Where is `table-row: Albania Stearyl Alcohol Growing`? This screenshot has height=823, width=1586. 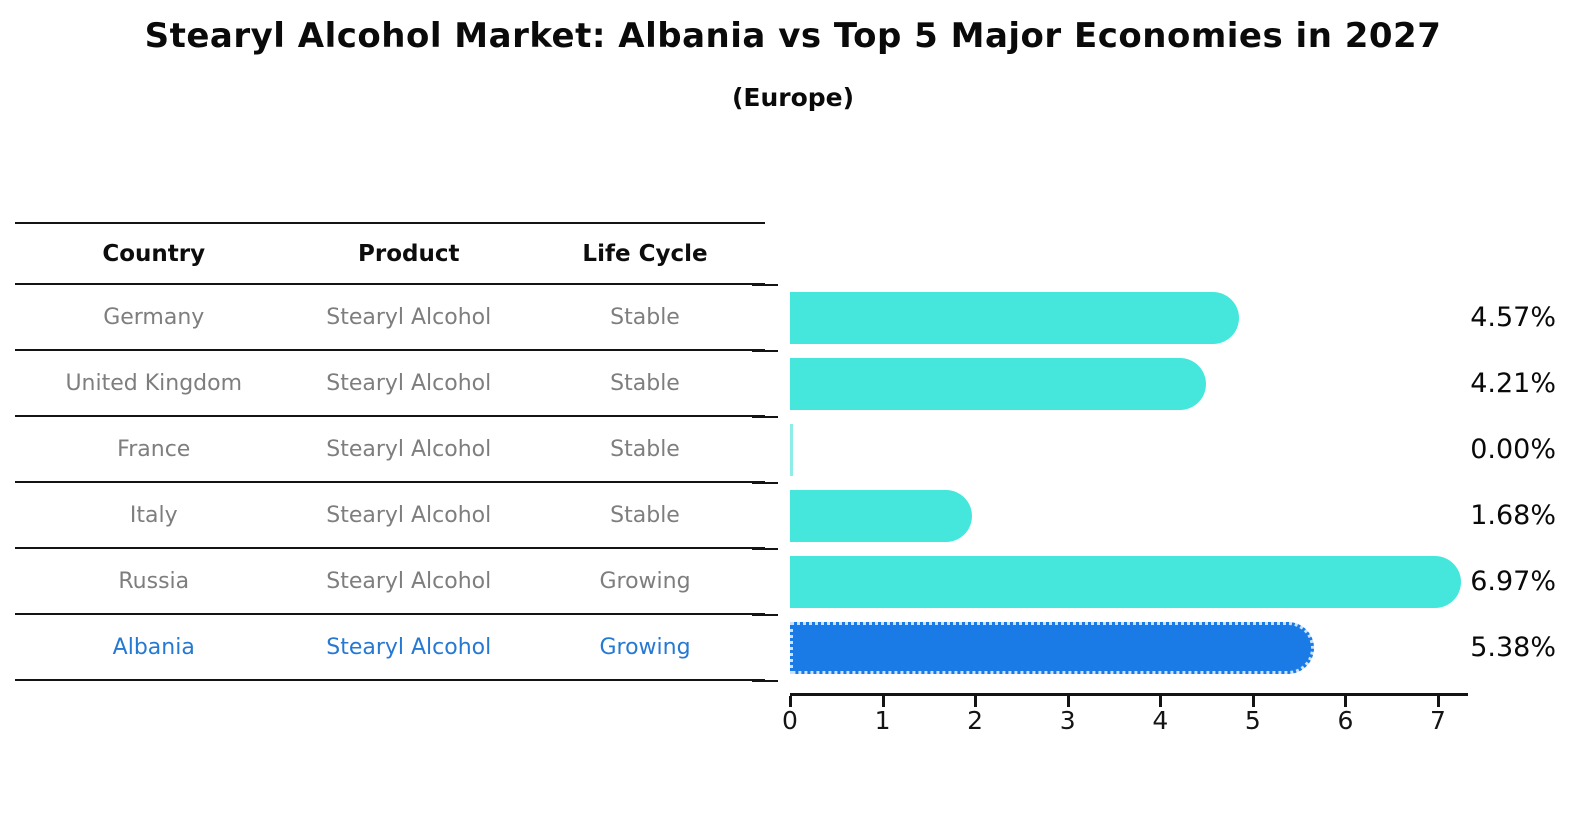
table-row: Albania Stearyl Alcohol Growing is located at coordinates (390, 648).